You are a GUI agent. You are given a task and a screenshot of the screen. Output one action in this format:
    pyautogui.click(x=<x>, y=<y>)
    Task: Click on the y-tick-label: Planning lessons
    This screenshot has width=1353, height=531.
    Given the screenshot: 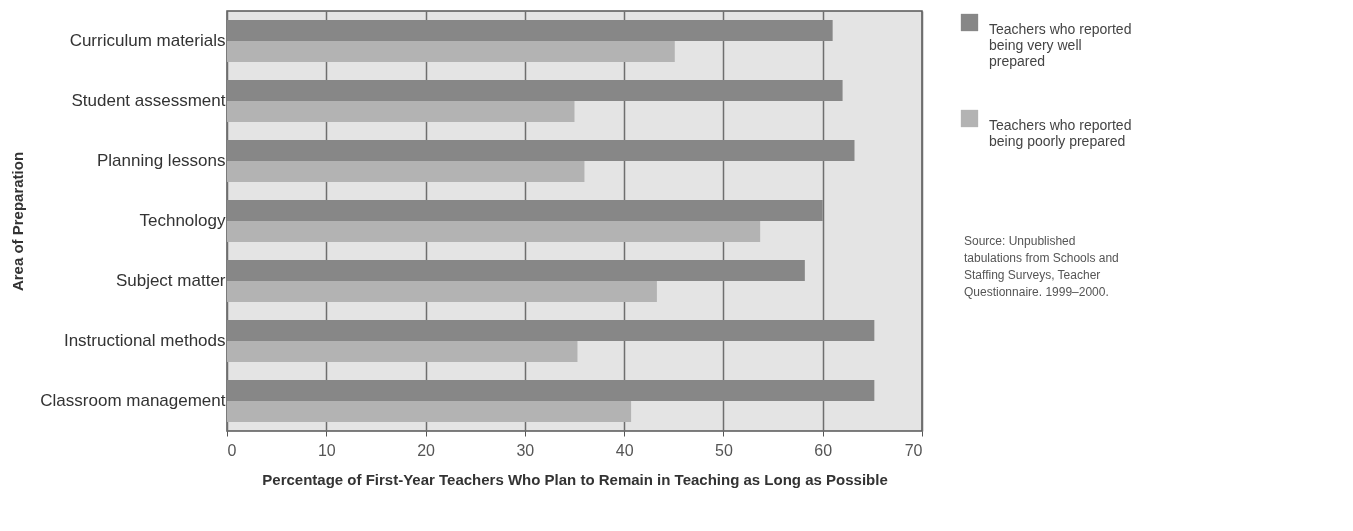 What is the action you would take?
    pyautogui.click(x=161, y=160)
    